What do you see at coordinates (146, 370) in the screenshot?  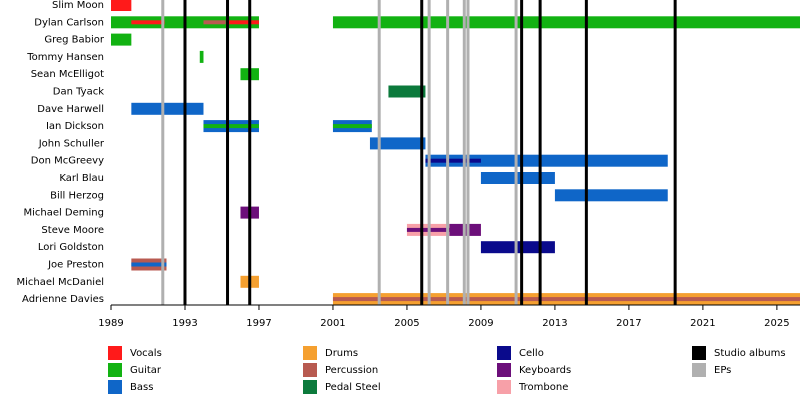 I see `legend-label: Guitar` at bounding box center [146, 370].